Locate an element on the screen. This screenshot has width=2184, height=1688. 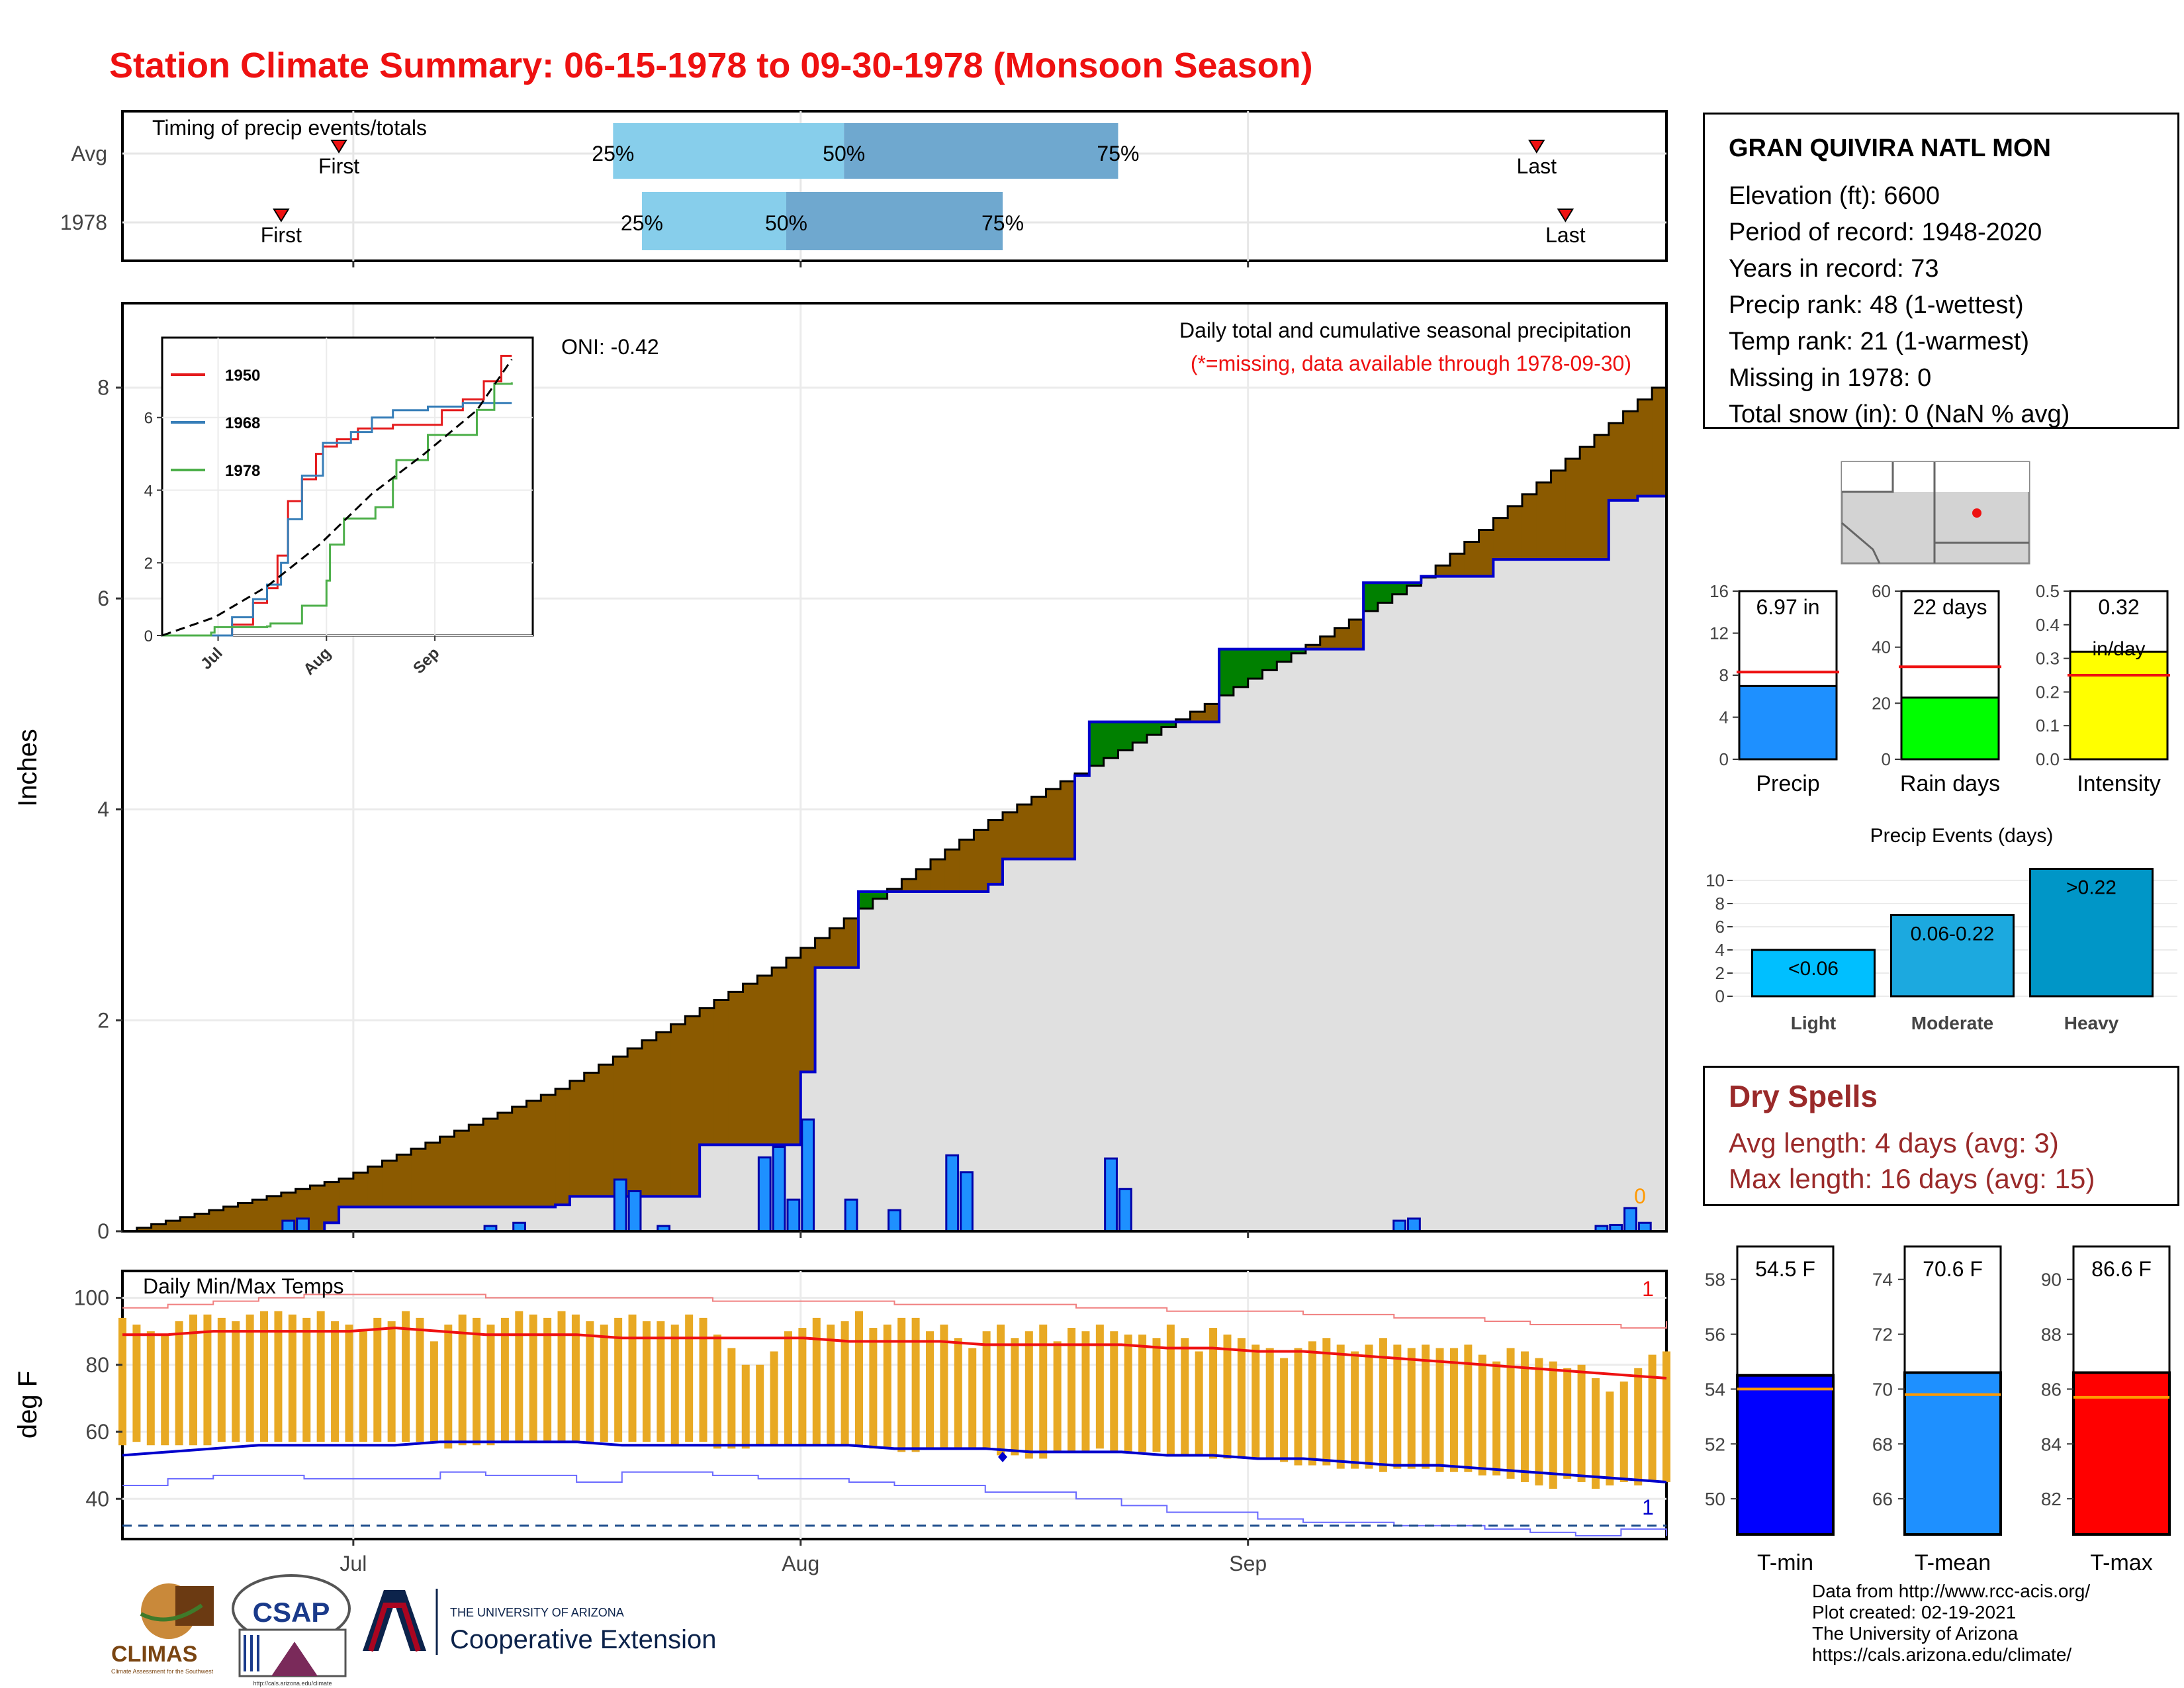
timing-row-avg: Avg is located at coordinates (89, 153).